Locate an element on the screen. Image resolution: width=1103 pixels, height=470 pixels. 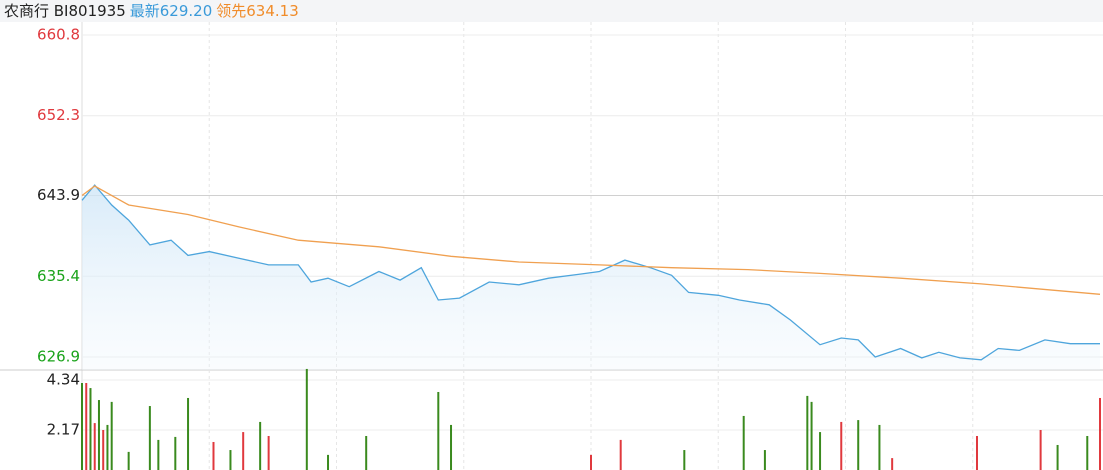
y-tick-label: 652.3 is located at coordinates (58, 115).